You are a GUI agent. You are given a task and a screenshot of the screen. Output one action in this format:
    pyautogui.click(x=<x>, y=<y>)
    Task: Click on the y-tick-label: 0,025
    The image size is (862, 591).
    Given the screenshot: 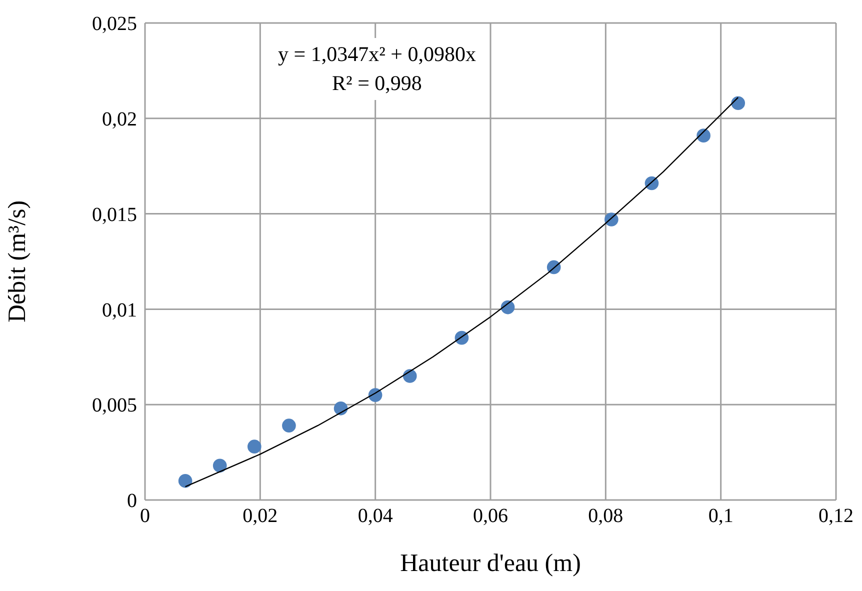 What is the action you would take?
    pyautogui.click(x=114, y=24)
    